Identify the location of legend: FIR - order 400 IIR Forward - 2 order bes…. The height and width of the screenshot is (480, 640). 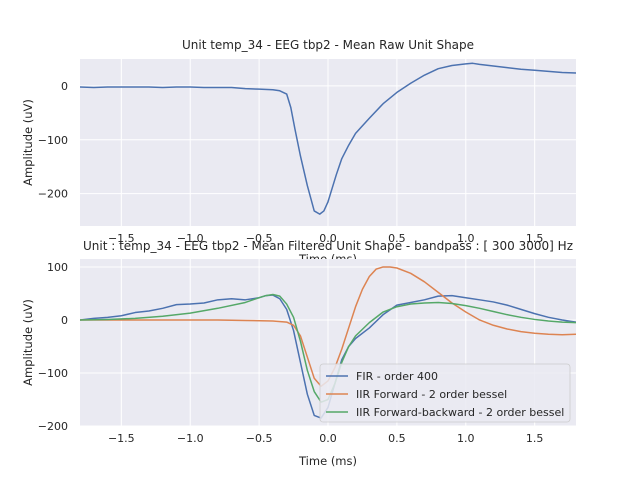
(445, 393).